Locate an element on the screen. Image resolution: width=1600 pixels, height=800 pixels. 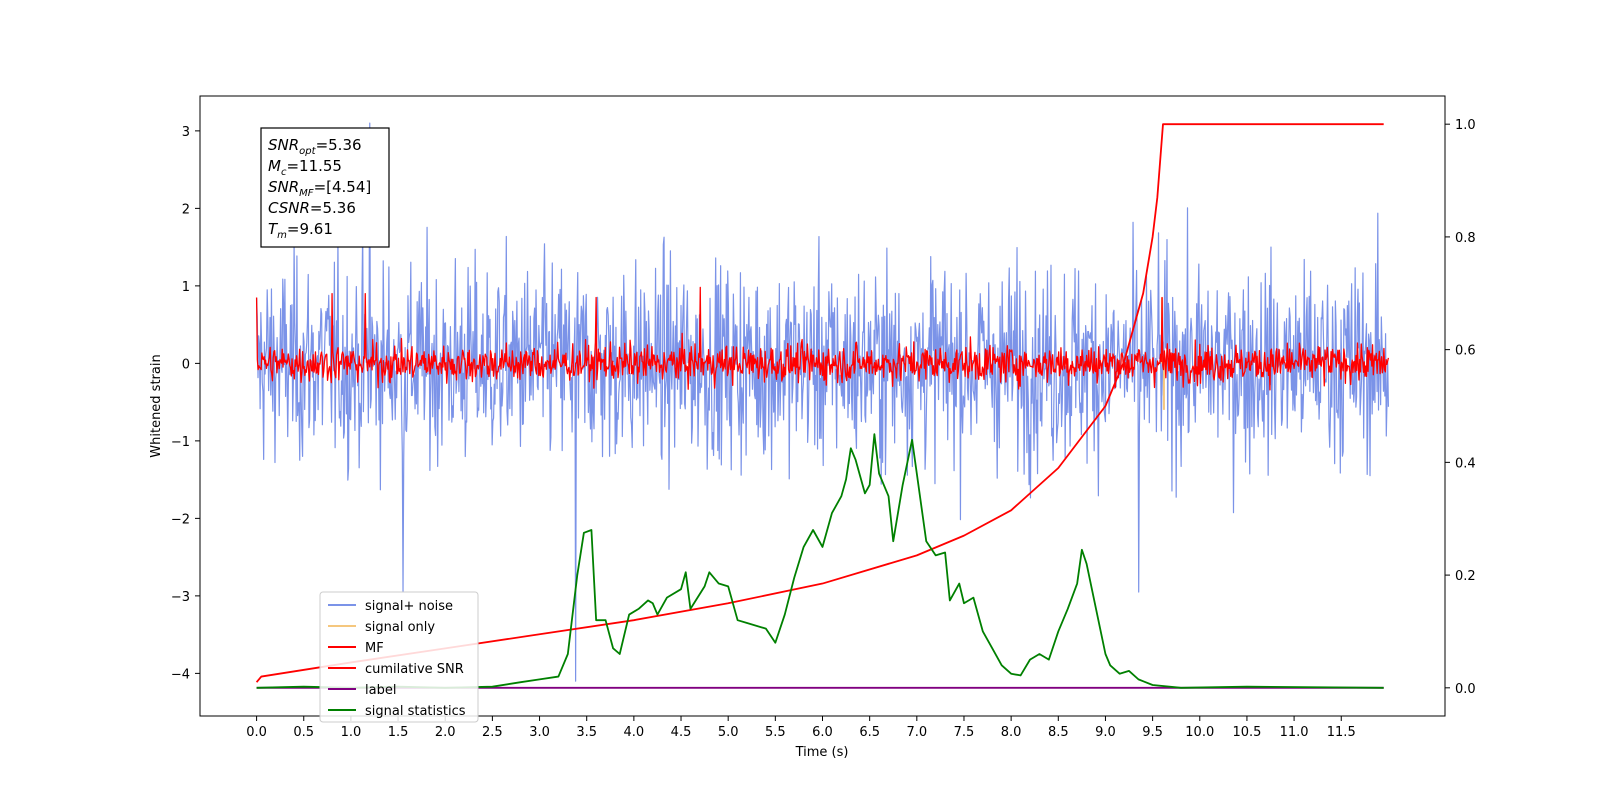
x-tick-label: 6.0 is located at coordinates (822, 732).